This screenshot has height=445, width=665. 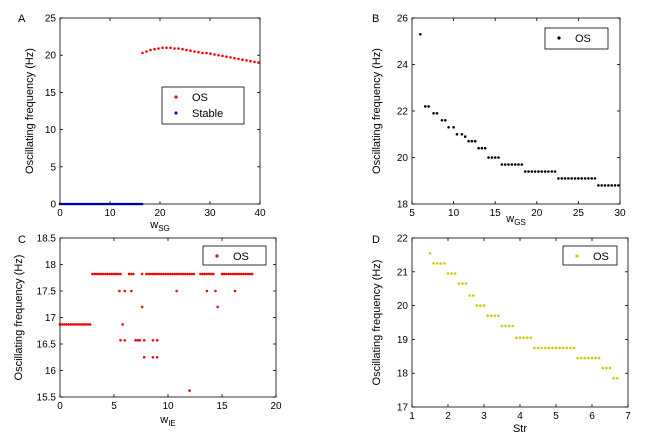 What do you see at coordinates (234, 255) in the screenshot?
I see `legend: OS` at bounding box center [234, 255].